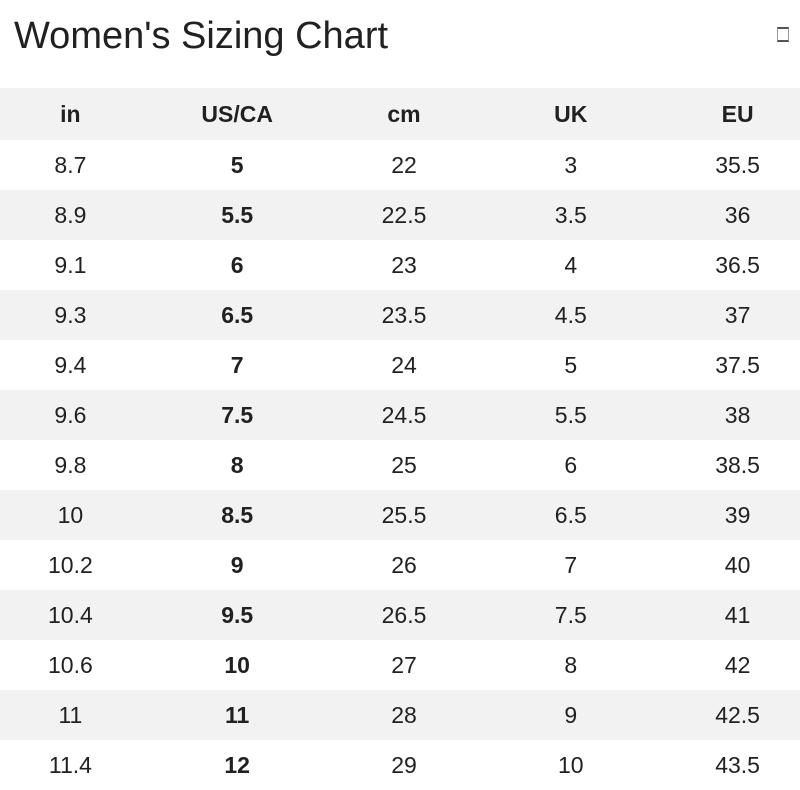 The image size is (800, 790). I want to click on table-cell: 3.5, so click(571, 215).